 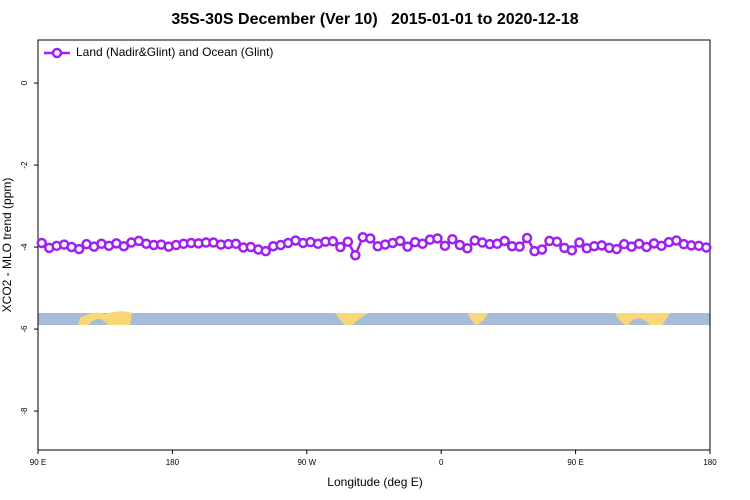 I want to click on legend-label: Land (Nadir&Glint) and Ocean (Glint), so click(x=174, y=52).